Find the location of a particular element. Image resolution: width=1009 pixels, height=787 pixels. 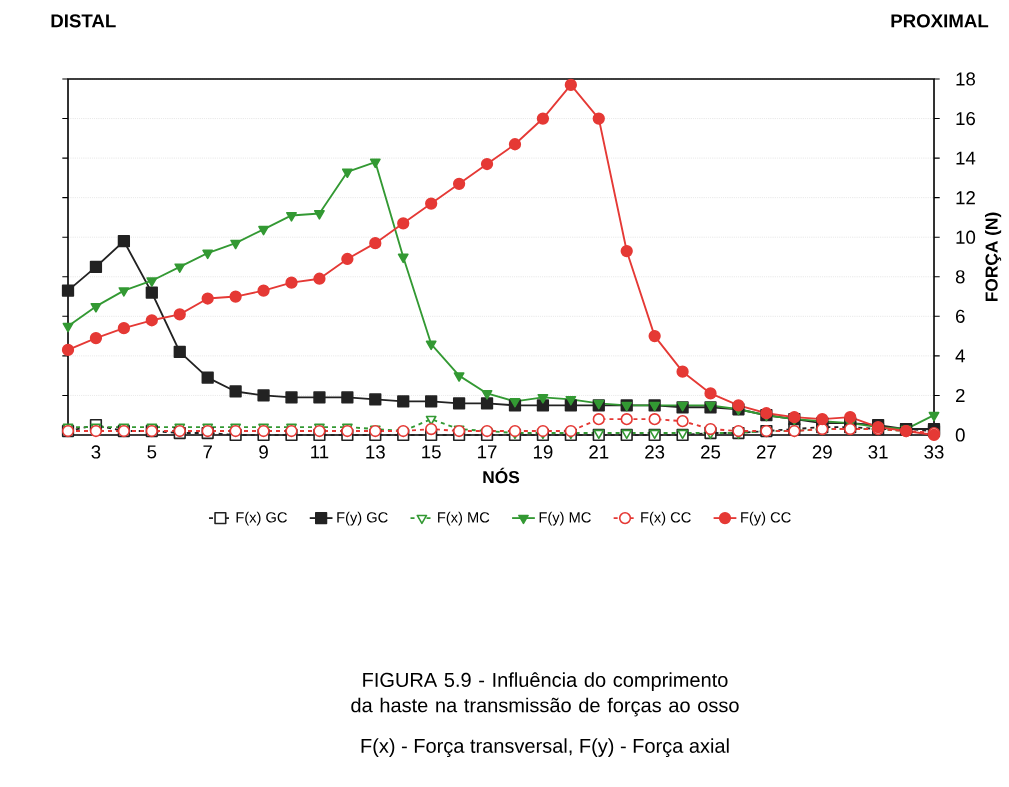

x-tick-label: 17 is located at coordinates (487, 452).